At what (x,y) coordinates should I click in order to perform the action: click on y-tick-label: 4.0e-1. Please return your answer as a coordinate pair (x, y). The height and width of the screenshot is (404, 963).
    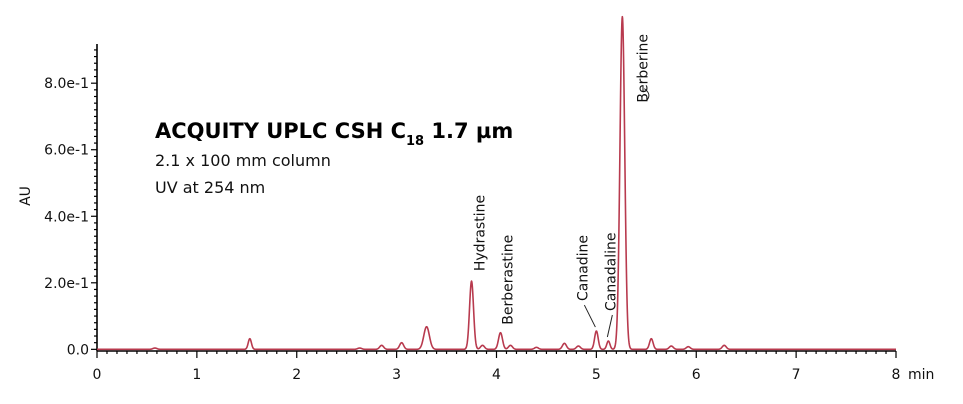
    Looking at the image, I should click on (66, 217).